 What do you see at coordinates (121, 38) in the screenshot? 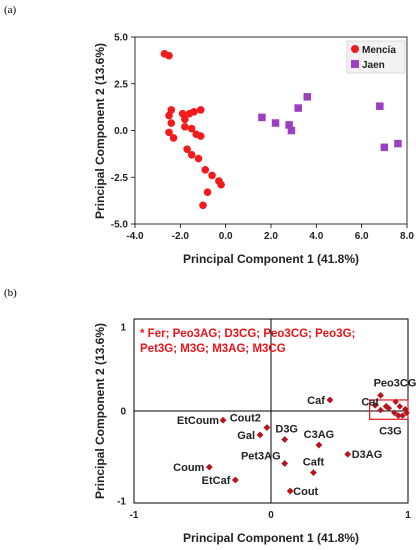
I see `y-tick-label: 5.0` at bounding box center [121, 38].